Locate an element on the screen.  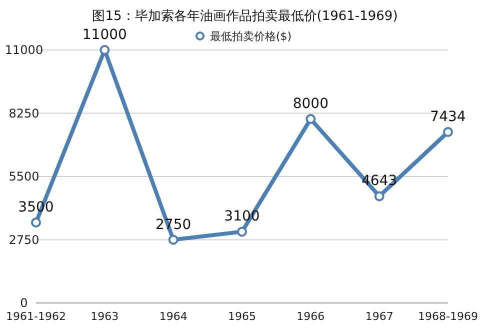
x-tick-label: 1961-1962 is located at coordinates (36, 316).